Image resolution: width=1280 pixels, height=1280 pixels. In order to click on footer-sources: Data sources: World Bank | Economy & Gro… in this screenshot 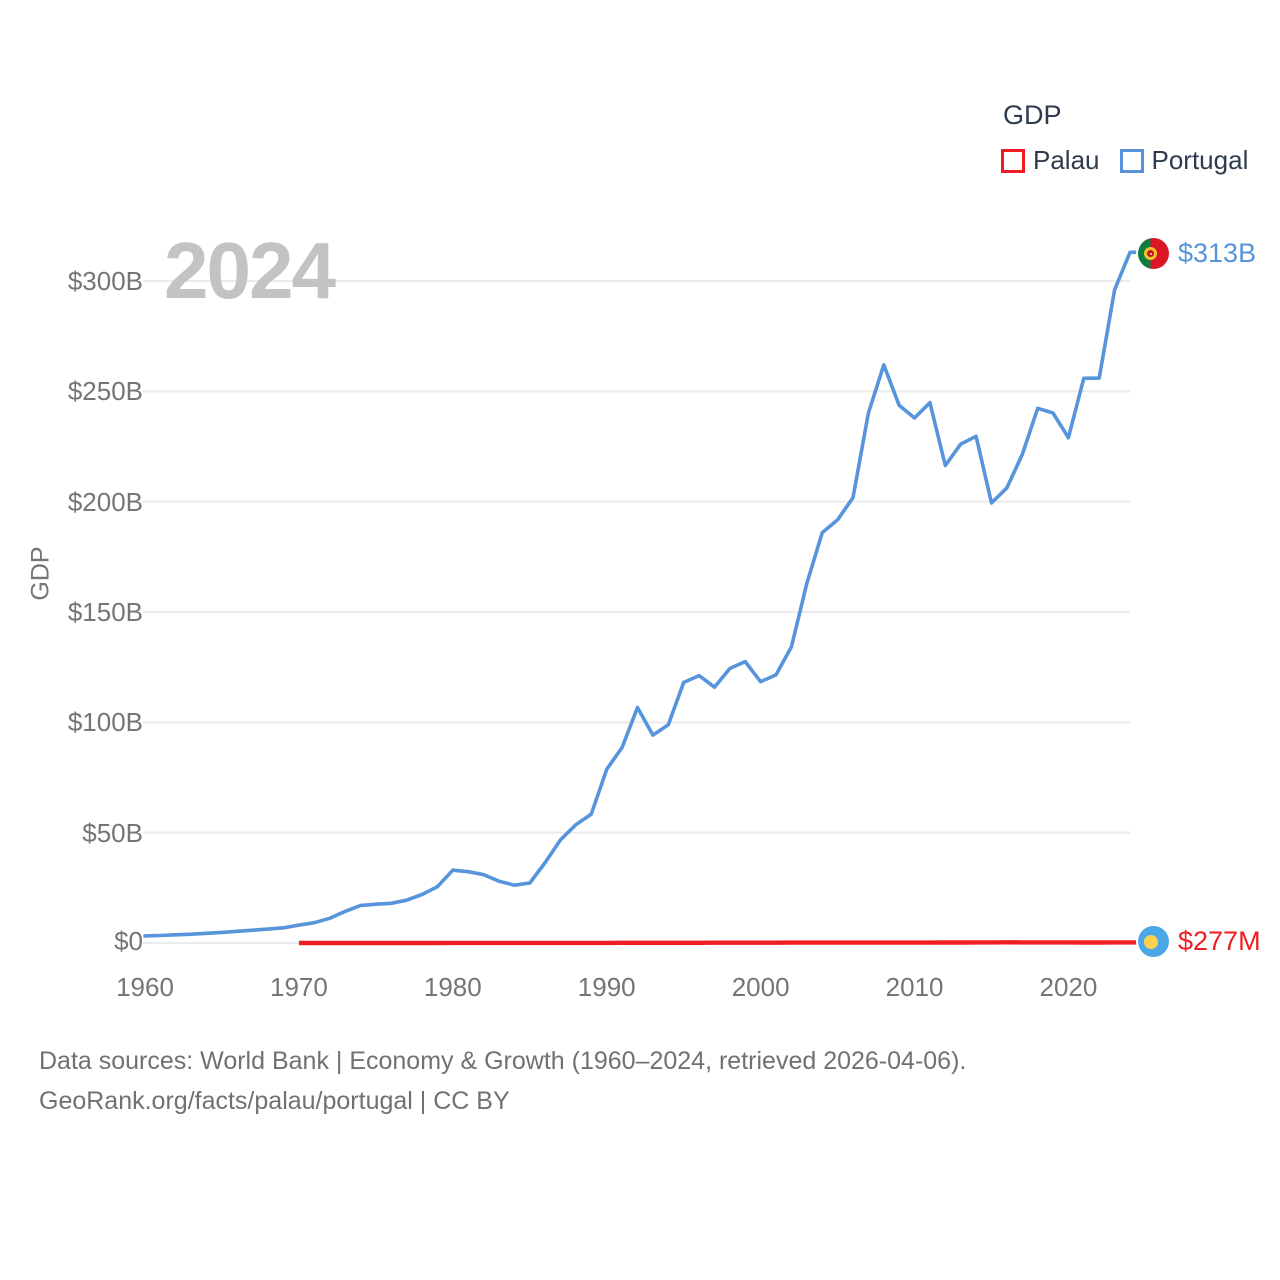, I will do `click(503, 1061)`.